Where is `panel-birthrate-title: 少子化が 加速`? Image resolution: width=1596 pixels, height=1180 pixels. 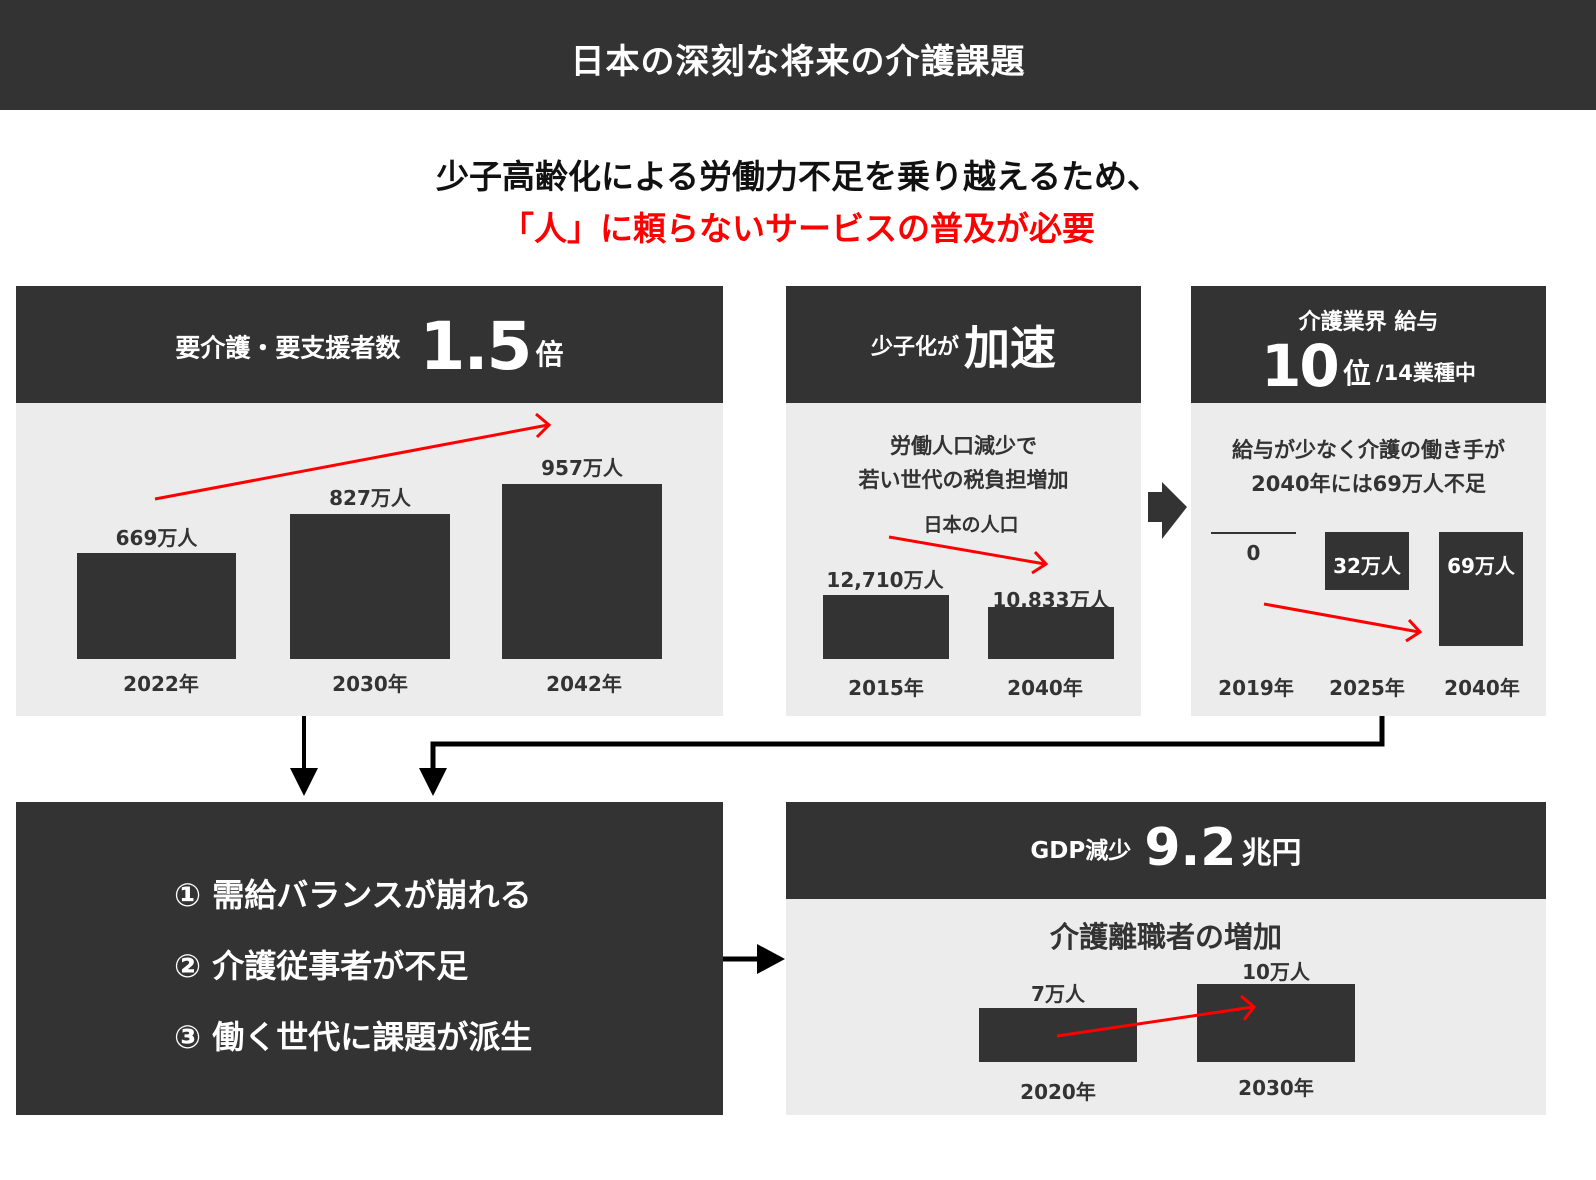 panel-birthrate-title: 少子化が 加速 is located at coordinates (963, 345).